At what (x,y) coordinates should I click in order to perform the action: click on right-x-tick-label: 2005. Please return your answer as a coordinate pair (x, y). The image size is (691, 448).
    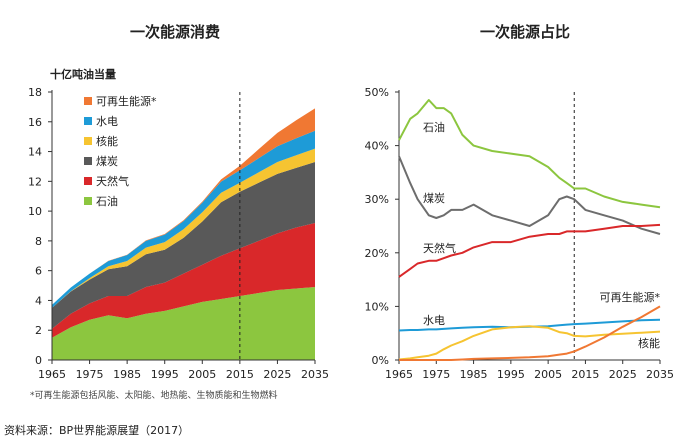
    Looking at the image, I should click on (548, 374).